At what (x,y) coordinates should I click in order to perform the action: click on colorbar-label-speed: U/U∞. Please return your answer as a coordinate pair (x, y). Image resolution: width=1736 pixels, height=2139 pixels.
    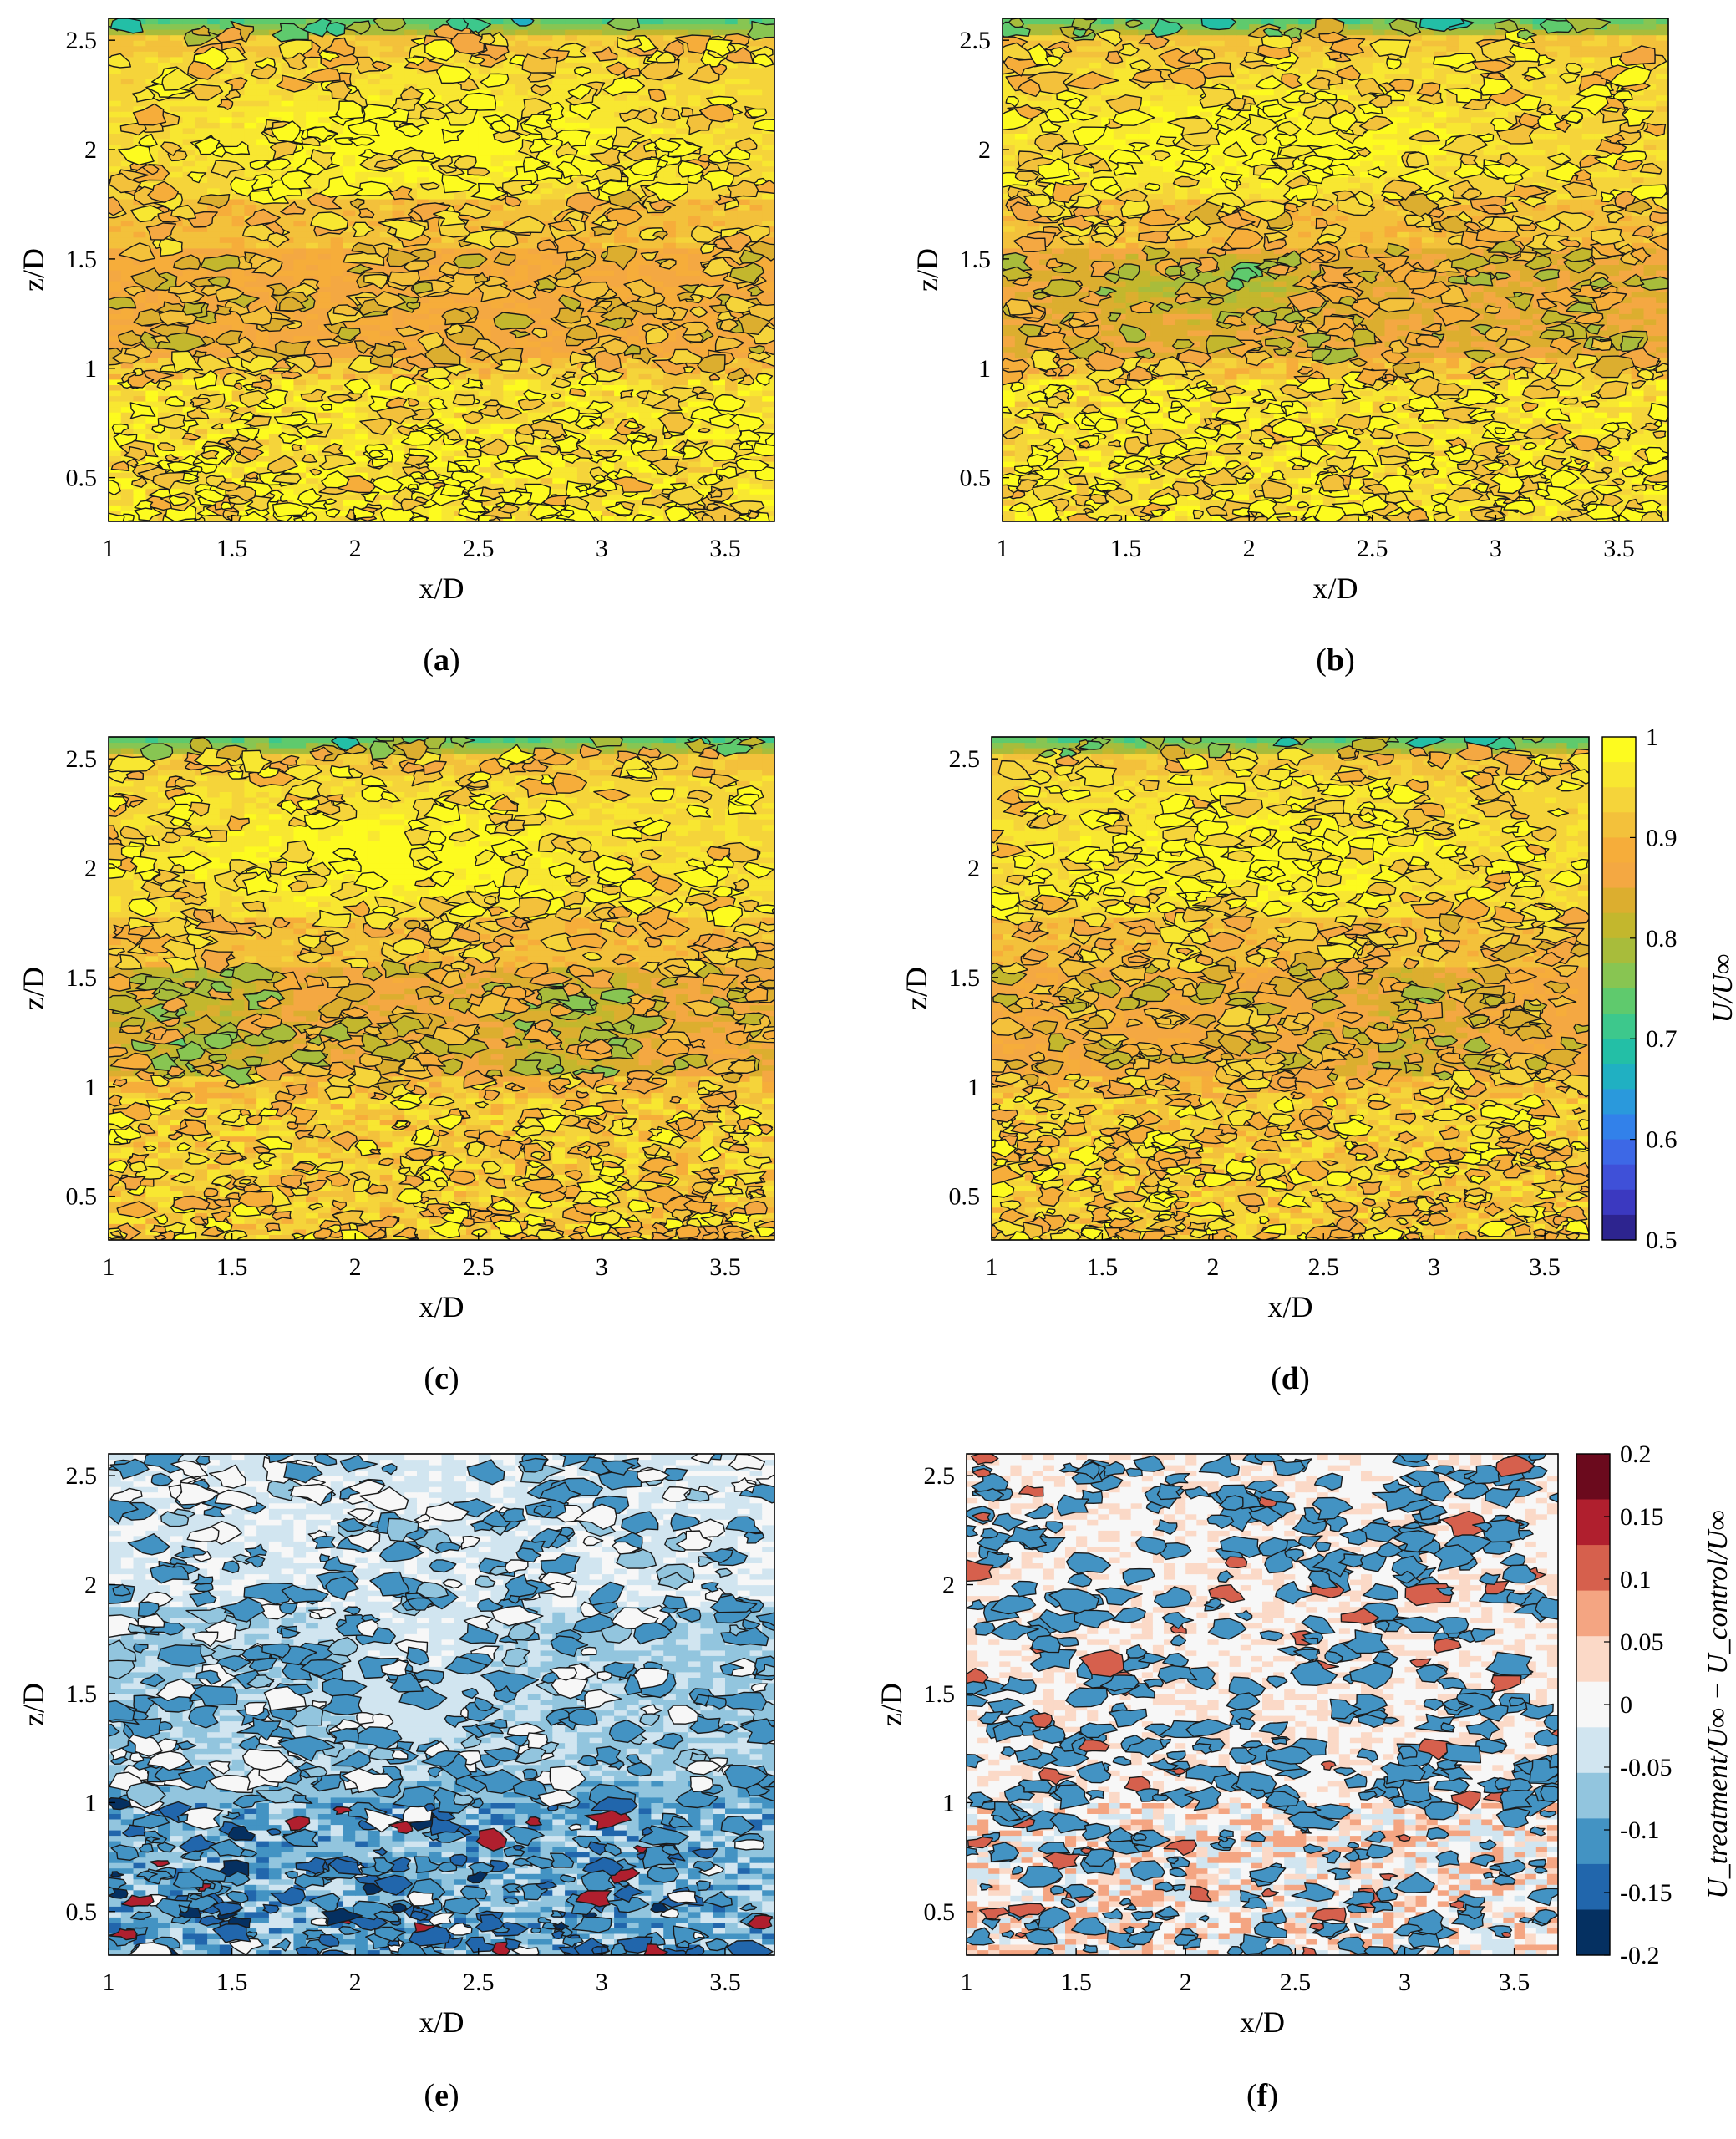
    Looking at the image, I should click on (1722, 989).